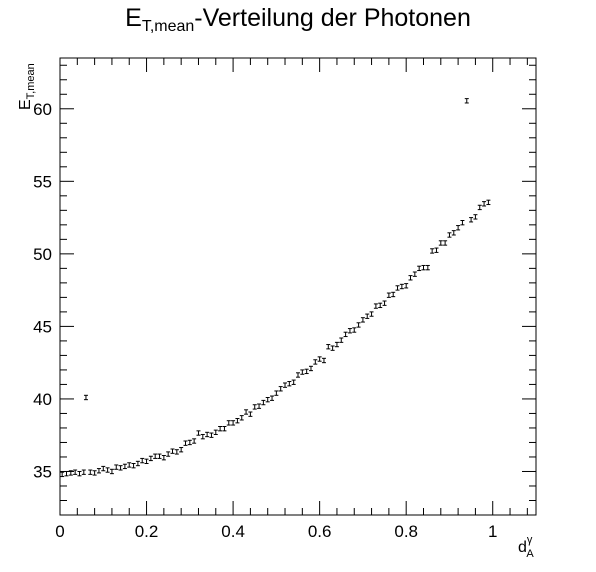 This screenshot has width=596, height=572. I want to click on x-tick-label: 0.4, so click(233, 531).